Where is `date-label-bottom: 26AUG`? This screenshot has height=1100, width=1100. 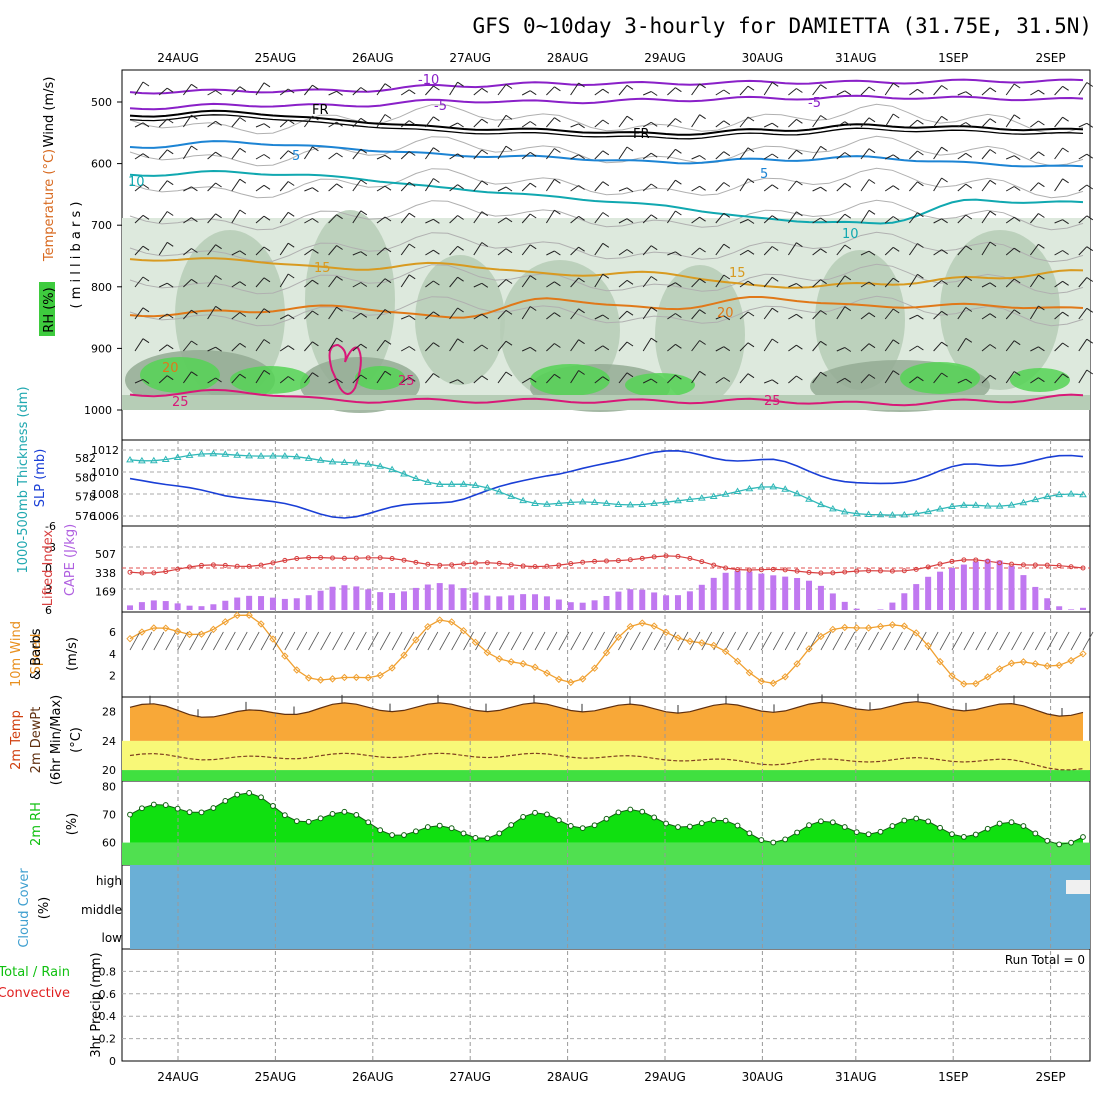
date-label-bottom: 26AUG is located at coordinates (373, 1077).